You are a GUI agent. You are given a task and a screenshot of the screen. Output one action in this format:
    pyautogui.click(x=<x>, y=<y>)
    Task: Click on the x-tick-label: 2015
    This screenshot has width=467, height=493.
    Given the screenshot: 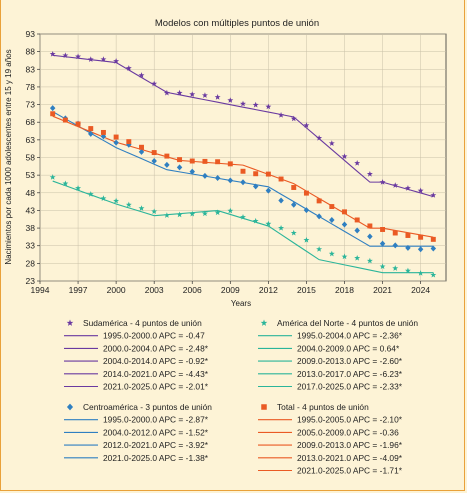 What is the action you would take?
    pyautogui.click(x=306, y=290)
    